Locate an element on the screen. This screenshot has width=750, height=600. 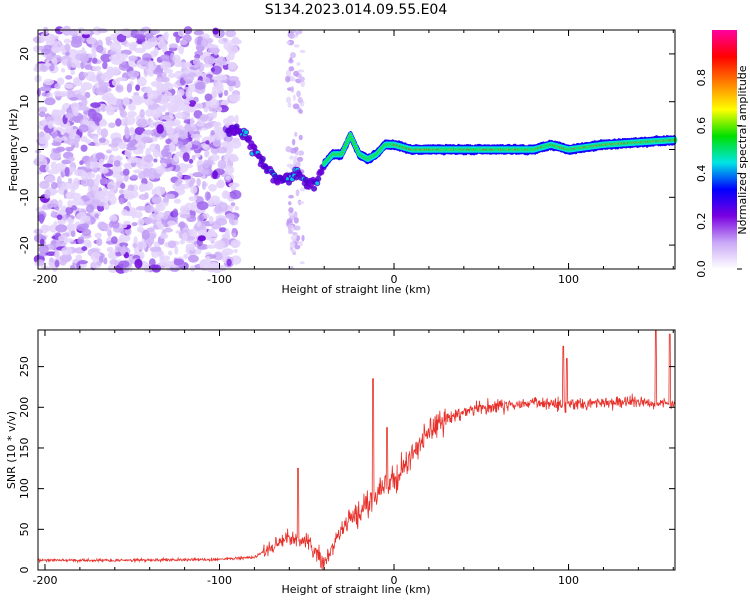
spectrogram-y-tick-label: 10 is located at coordinates (24, 102).